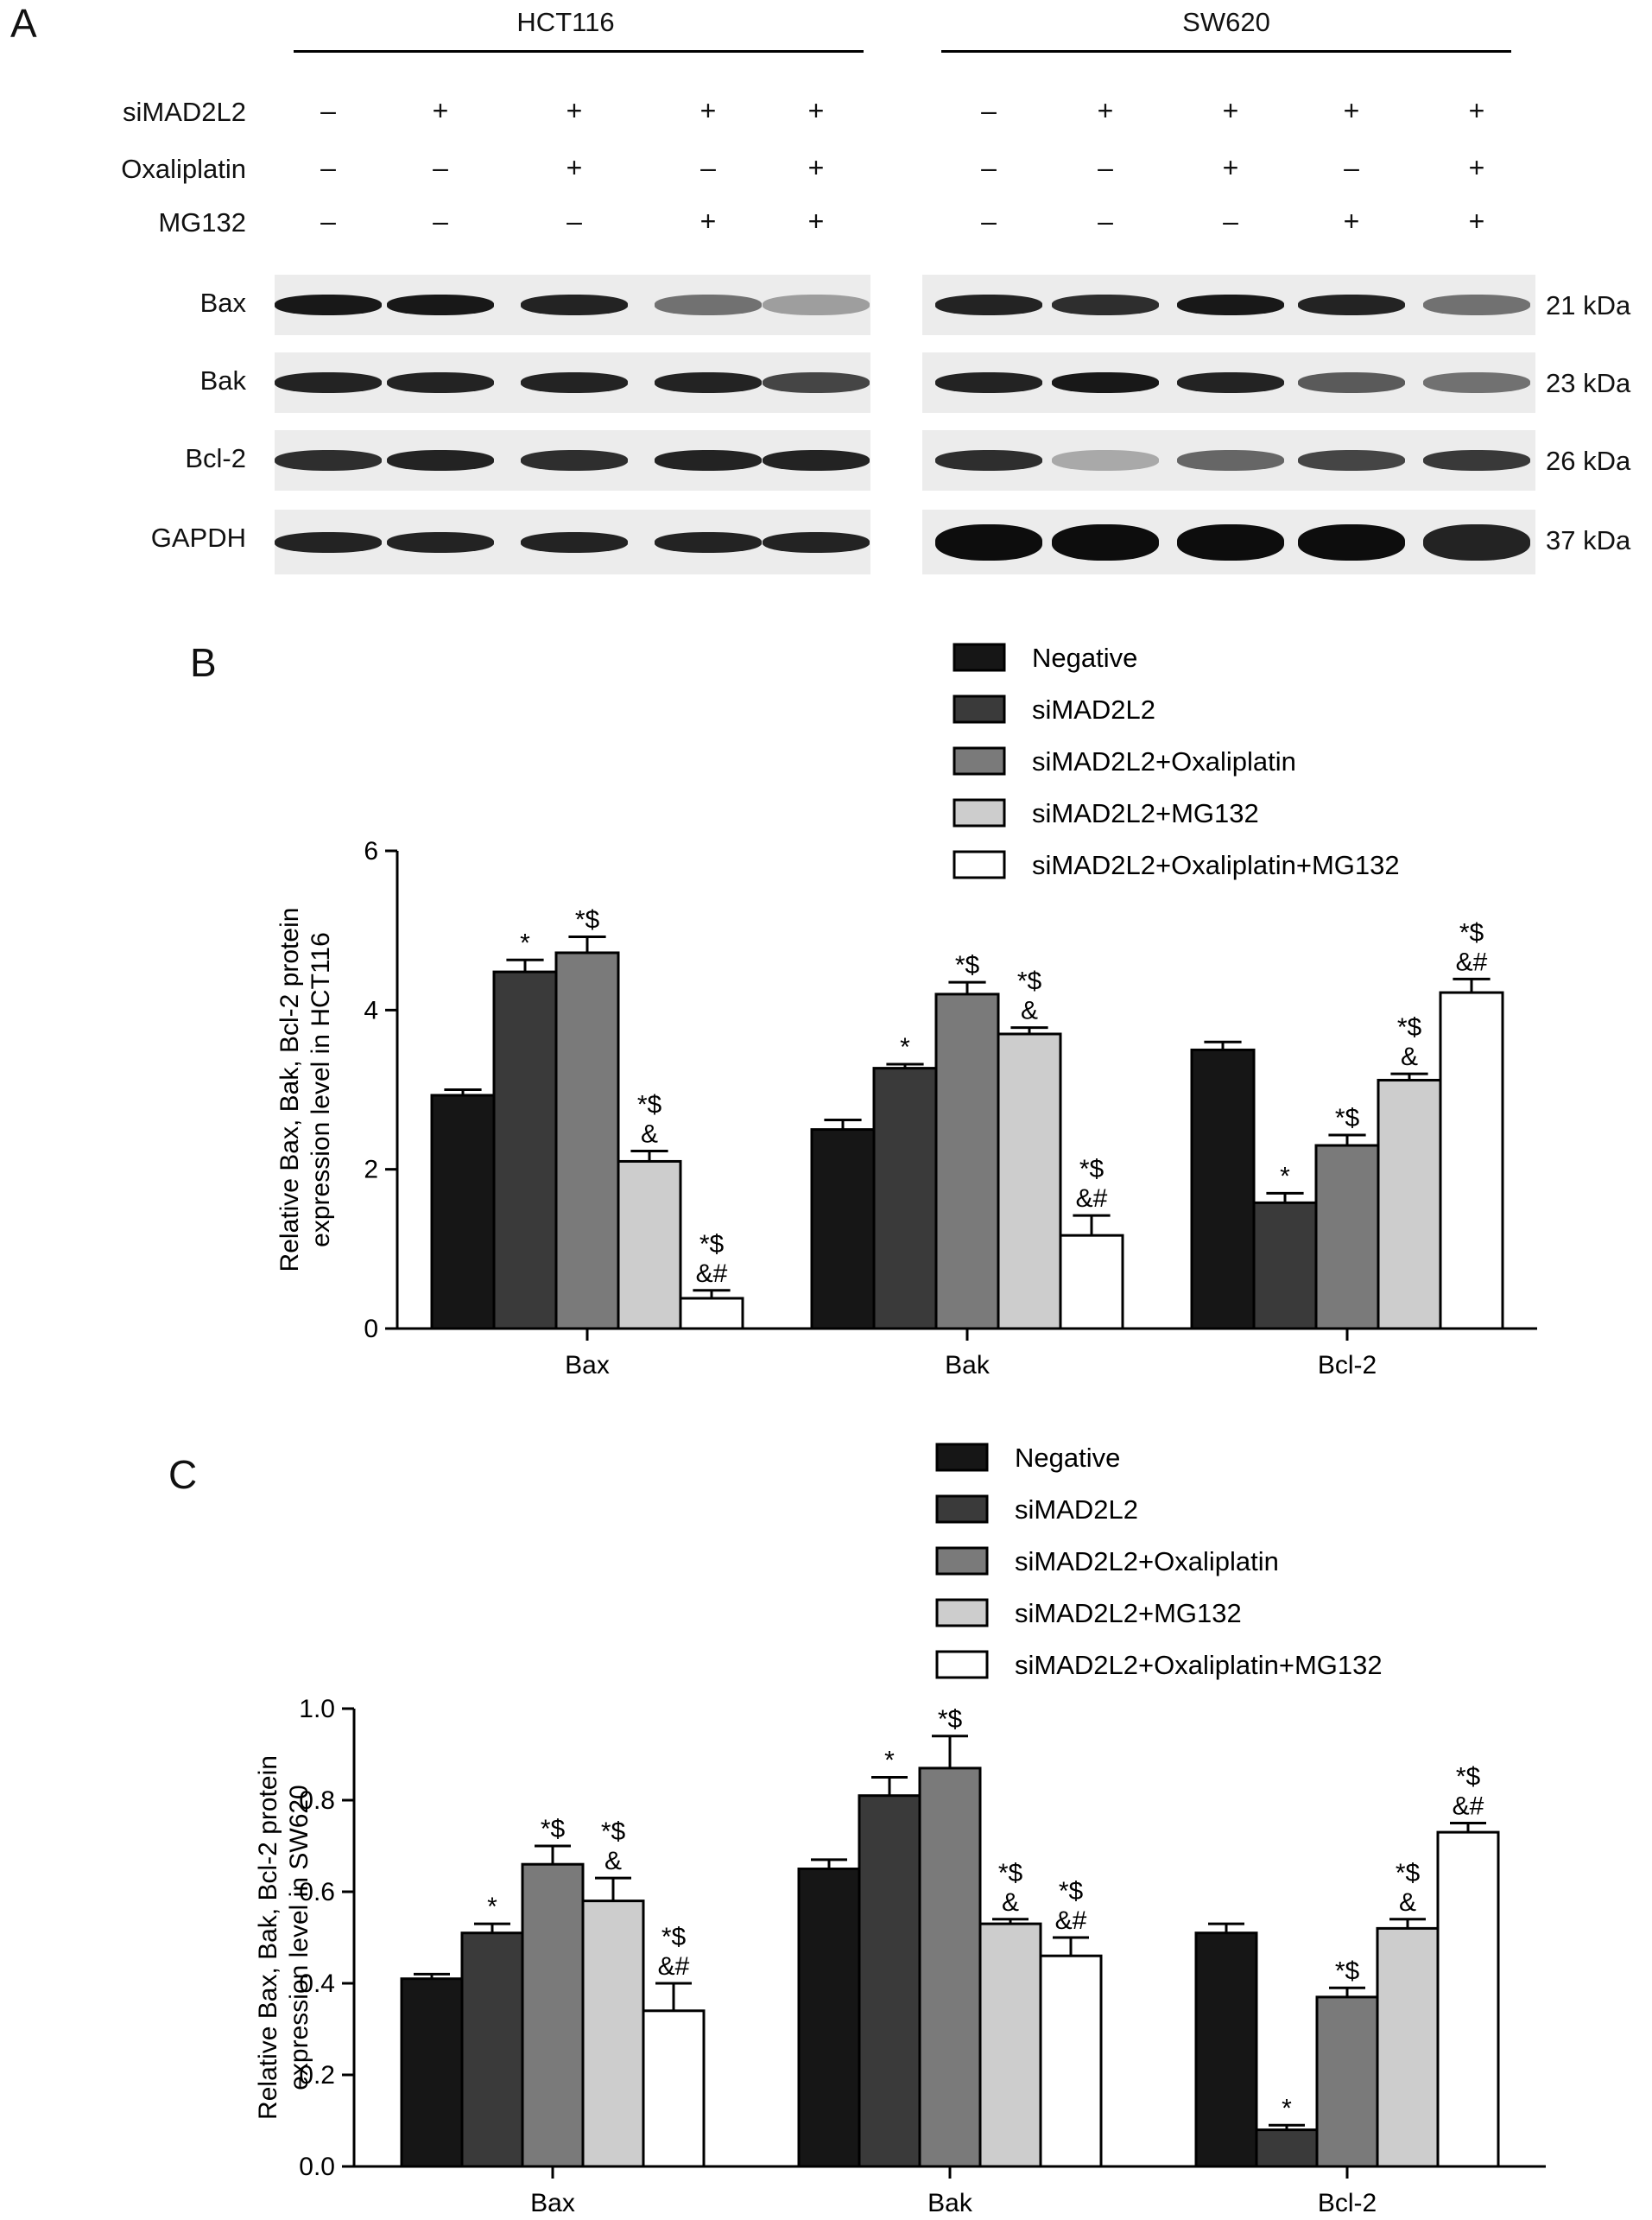 The height and width of the screenshot is (2220, 1652). I want to click on panel-b-label: B, so click(203, 662).